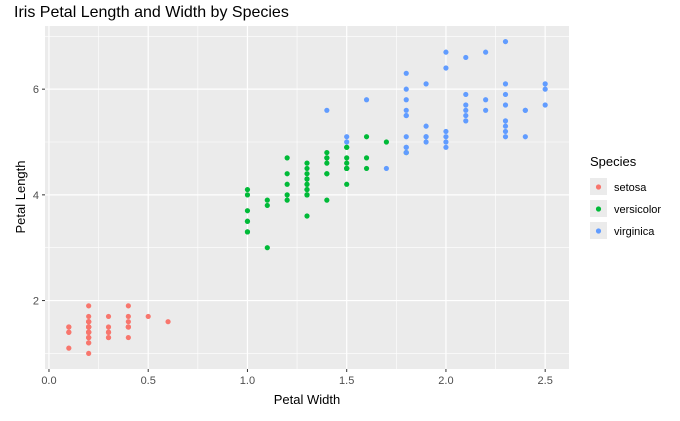 The height and width of the screenshot is (421, 680). Describe the element at coordinates (613, 161) in the screenshot. I see `legend-title: Species` at that location.